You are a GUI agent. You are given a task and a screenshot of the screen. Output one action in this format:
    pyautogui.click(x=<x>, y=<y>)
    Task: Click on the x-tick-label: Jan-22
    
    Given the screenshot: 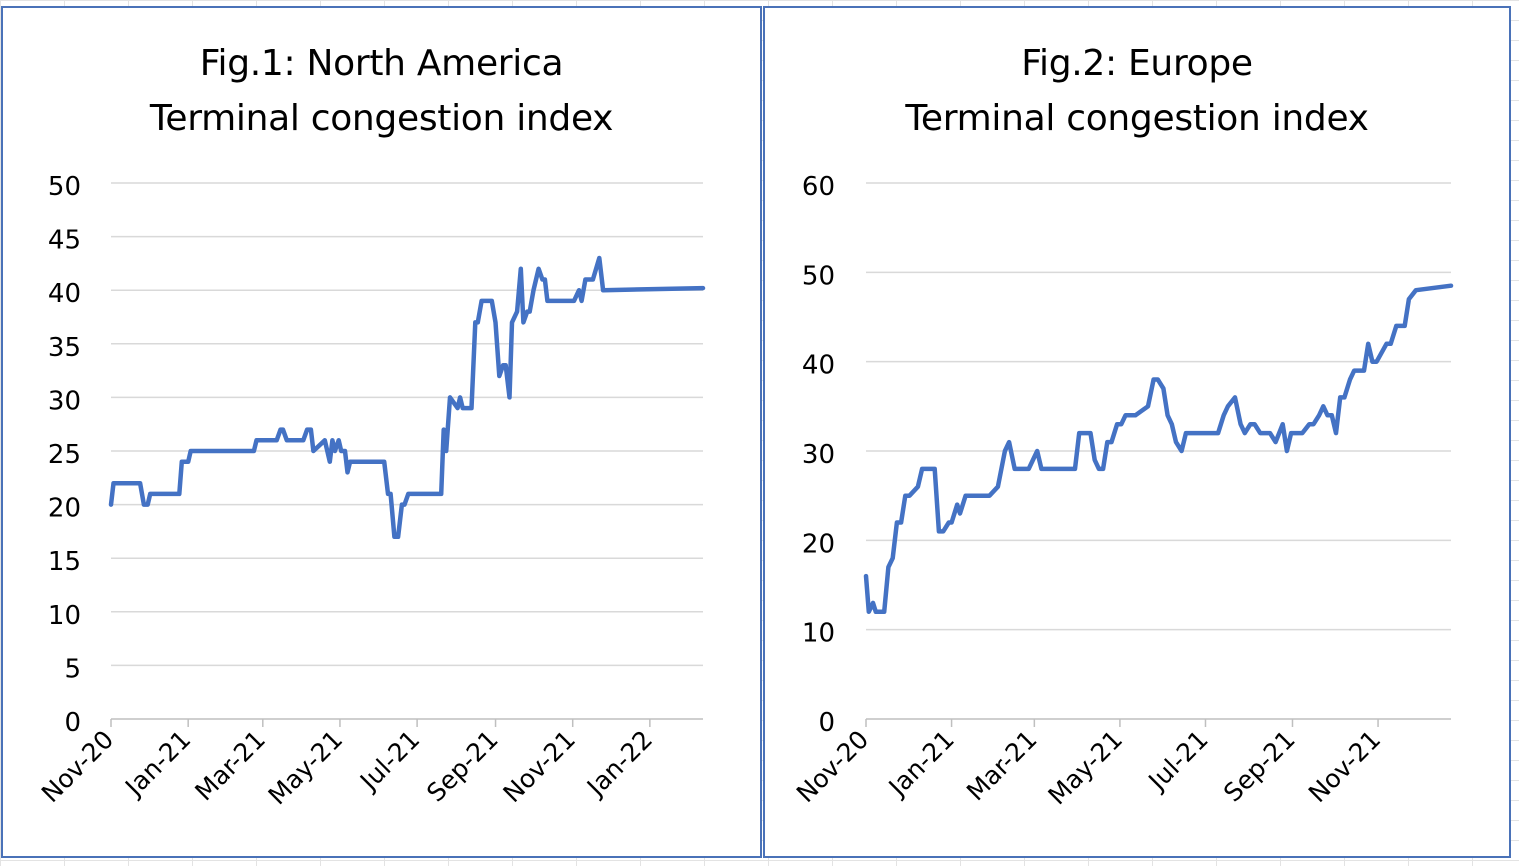 What is the action you would take?
    pyautogui.click(x=619, y=764)
    